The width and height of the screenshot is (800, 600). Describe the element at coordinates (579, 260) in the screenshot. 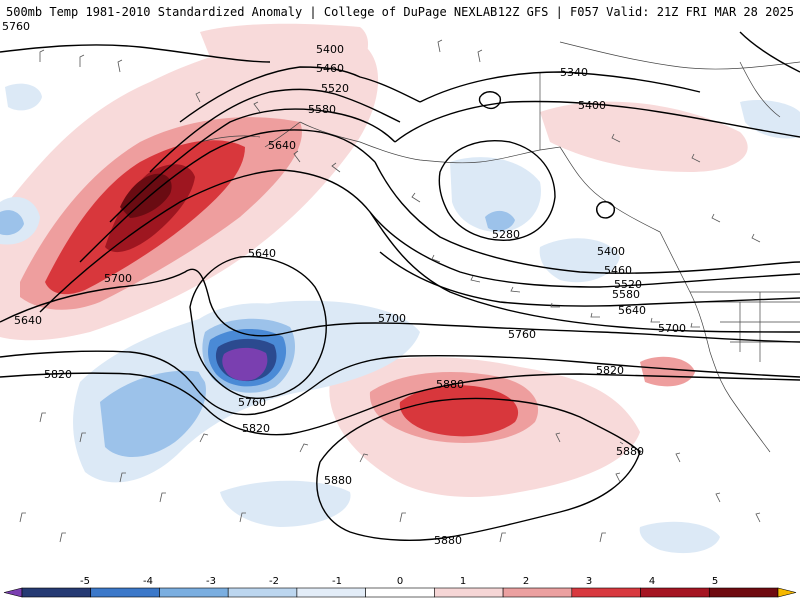

I see `cold-anomaly-light-ne` at that location.